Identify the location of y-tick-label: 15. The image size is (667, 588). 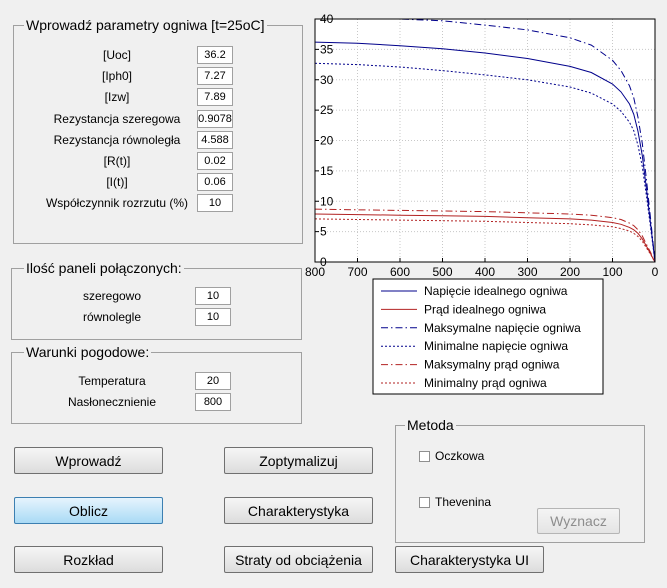
(327, 171).